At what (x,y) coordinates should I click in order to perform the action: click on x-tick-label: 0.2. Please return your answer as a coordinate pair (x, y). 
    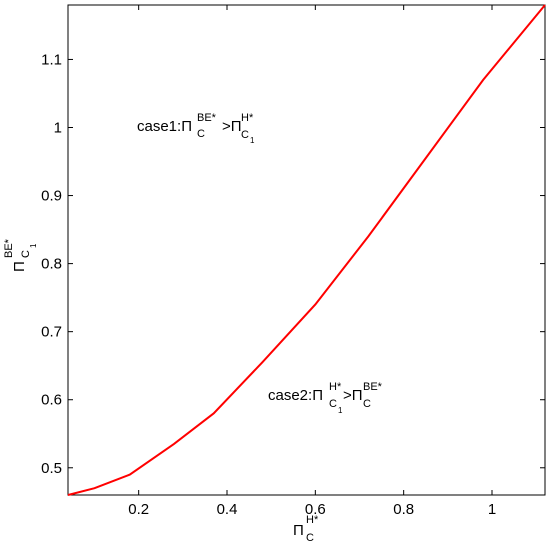
    Looking at the image, I should click on (138, 509).